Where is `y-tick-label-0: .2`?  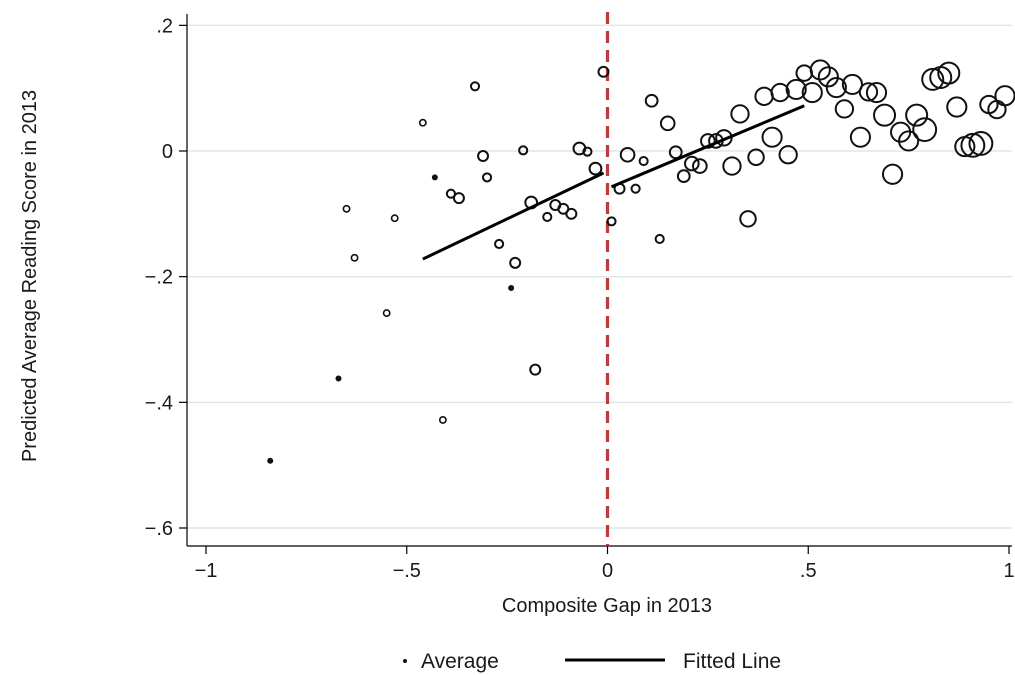 y-tick-label-0: .2 is located at coordinates (164, 26).